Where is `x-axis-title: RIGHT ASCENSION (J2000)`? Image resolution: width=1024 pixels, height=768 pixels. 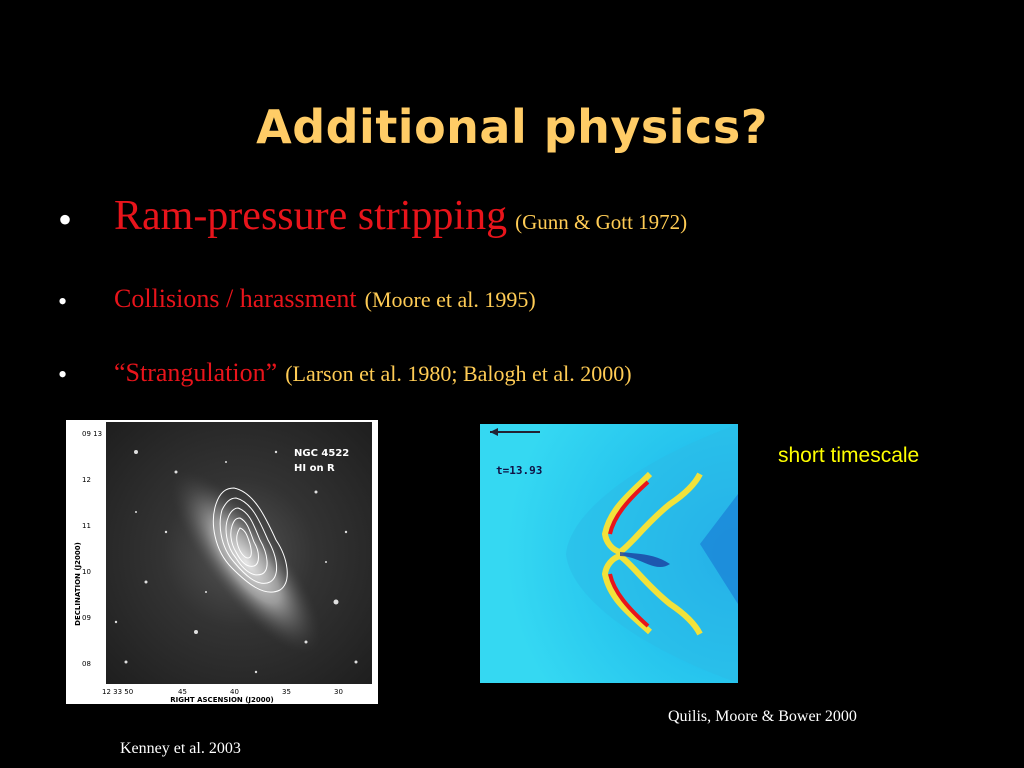
x-axis-title: RIGHT ASCENSION (J2000) is located at coordinates (222, 700).